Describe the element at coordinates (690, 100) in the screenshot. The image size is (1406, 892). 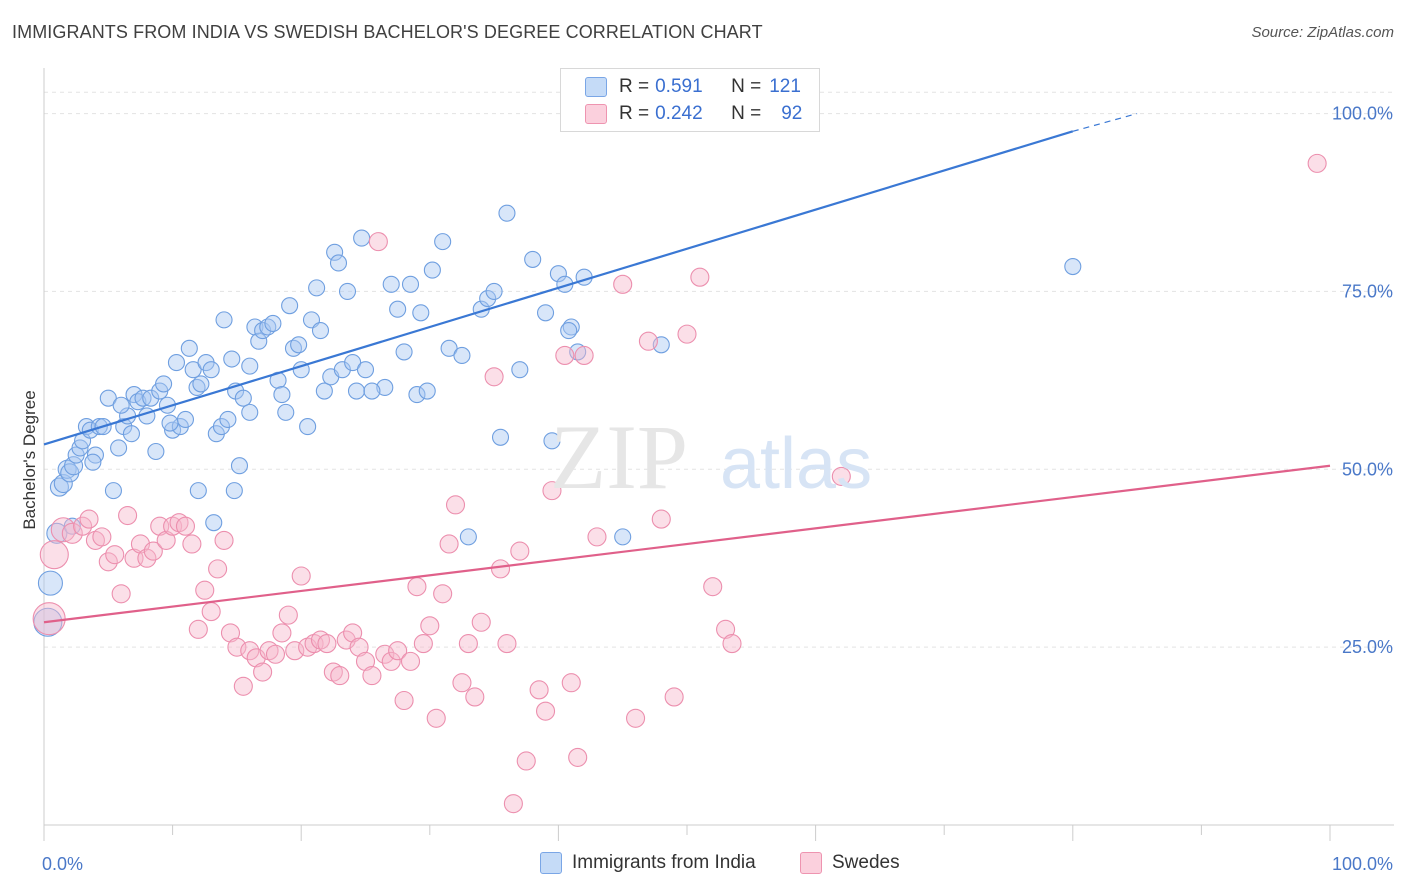
I see `correlation-legend: R = 0.591 N = 121 R = 0.242 N = 92` at that location.